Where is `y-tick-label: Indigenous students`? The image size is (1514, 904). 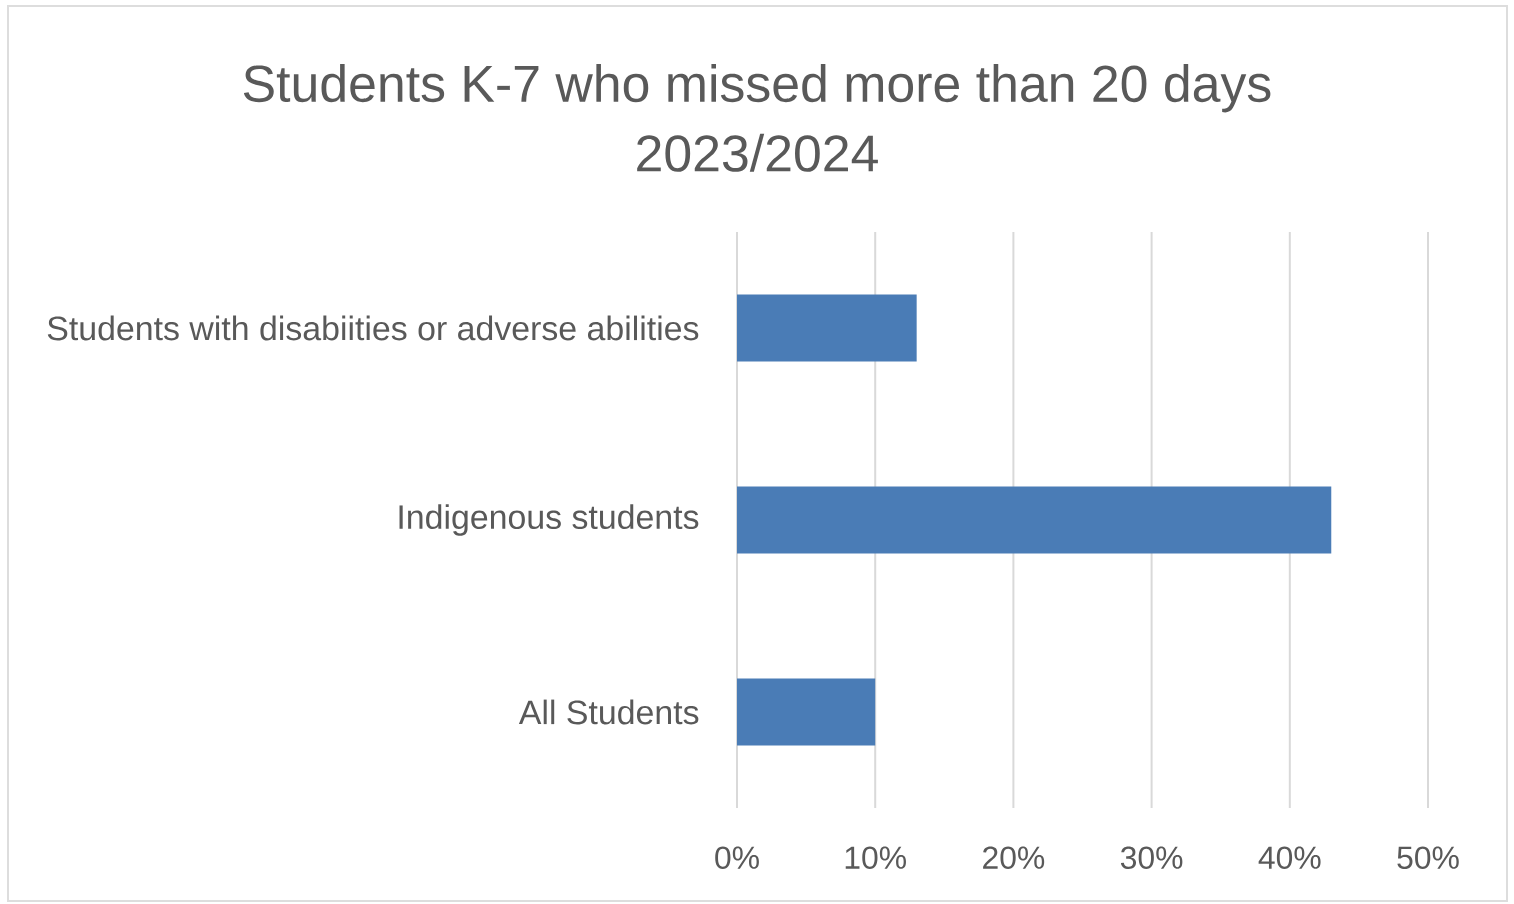 y-tick-label: Indigenous students is located at coordinates (549, 520).